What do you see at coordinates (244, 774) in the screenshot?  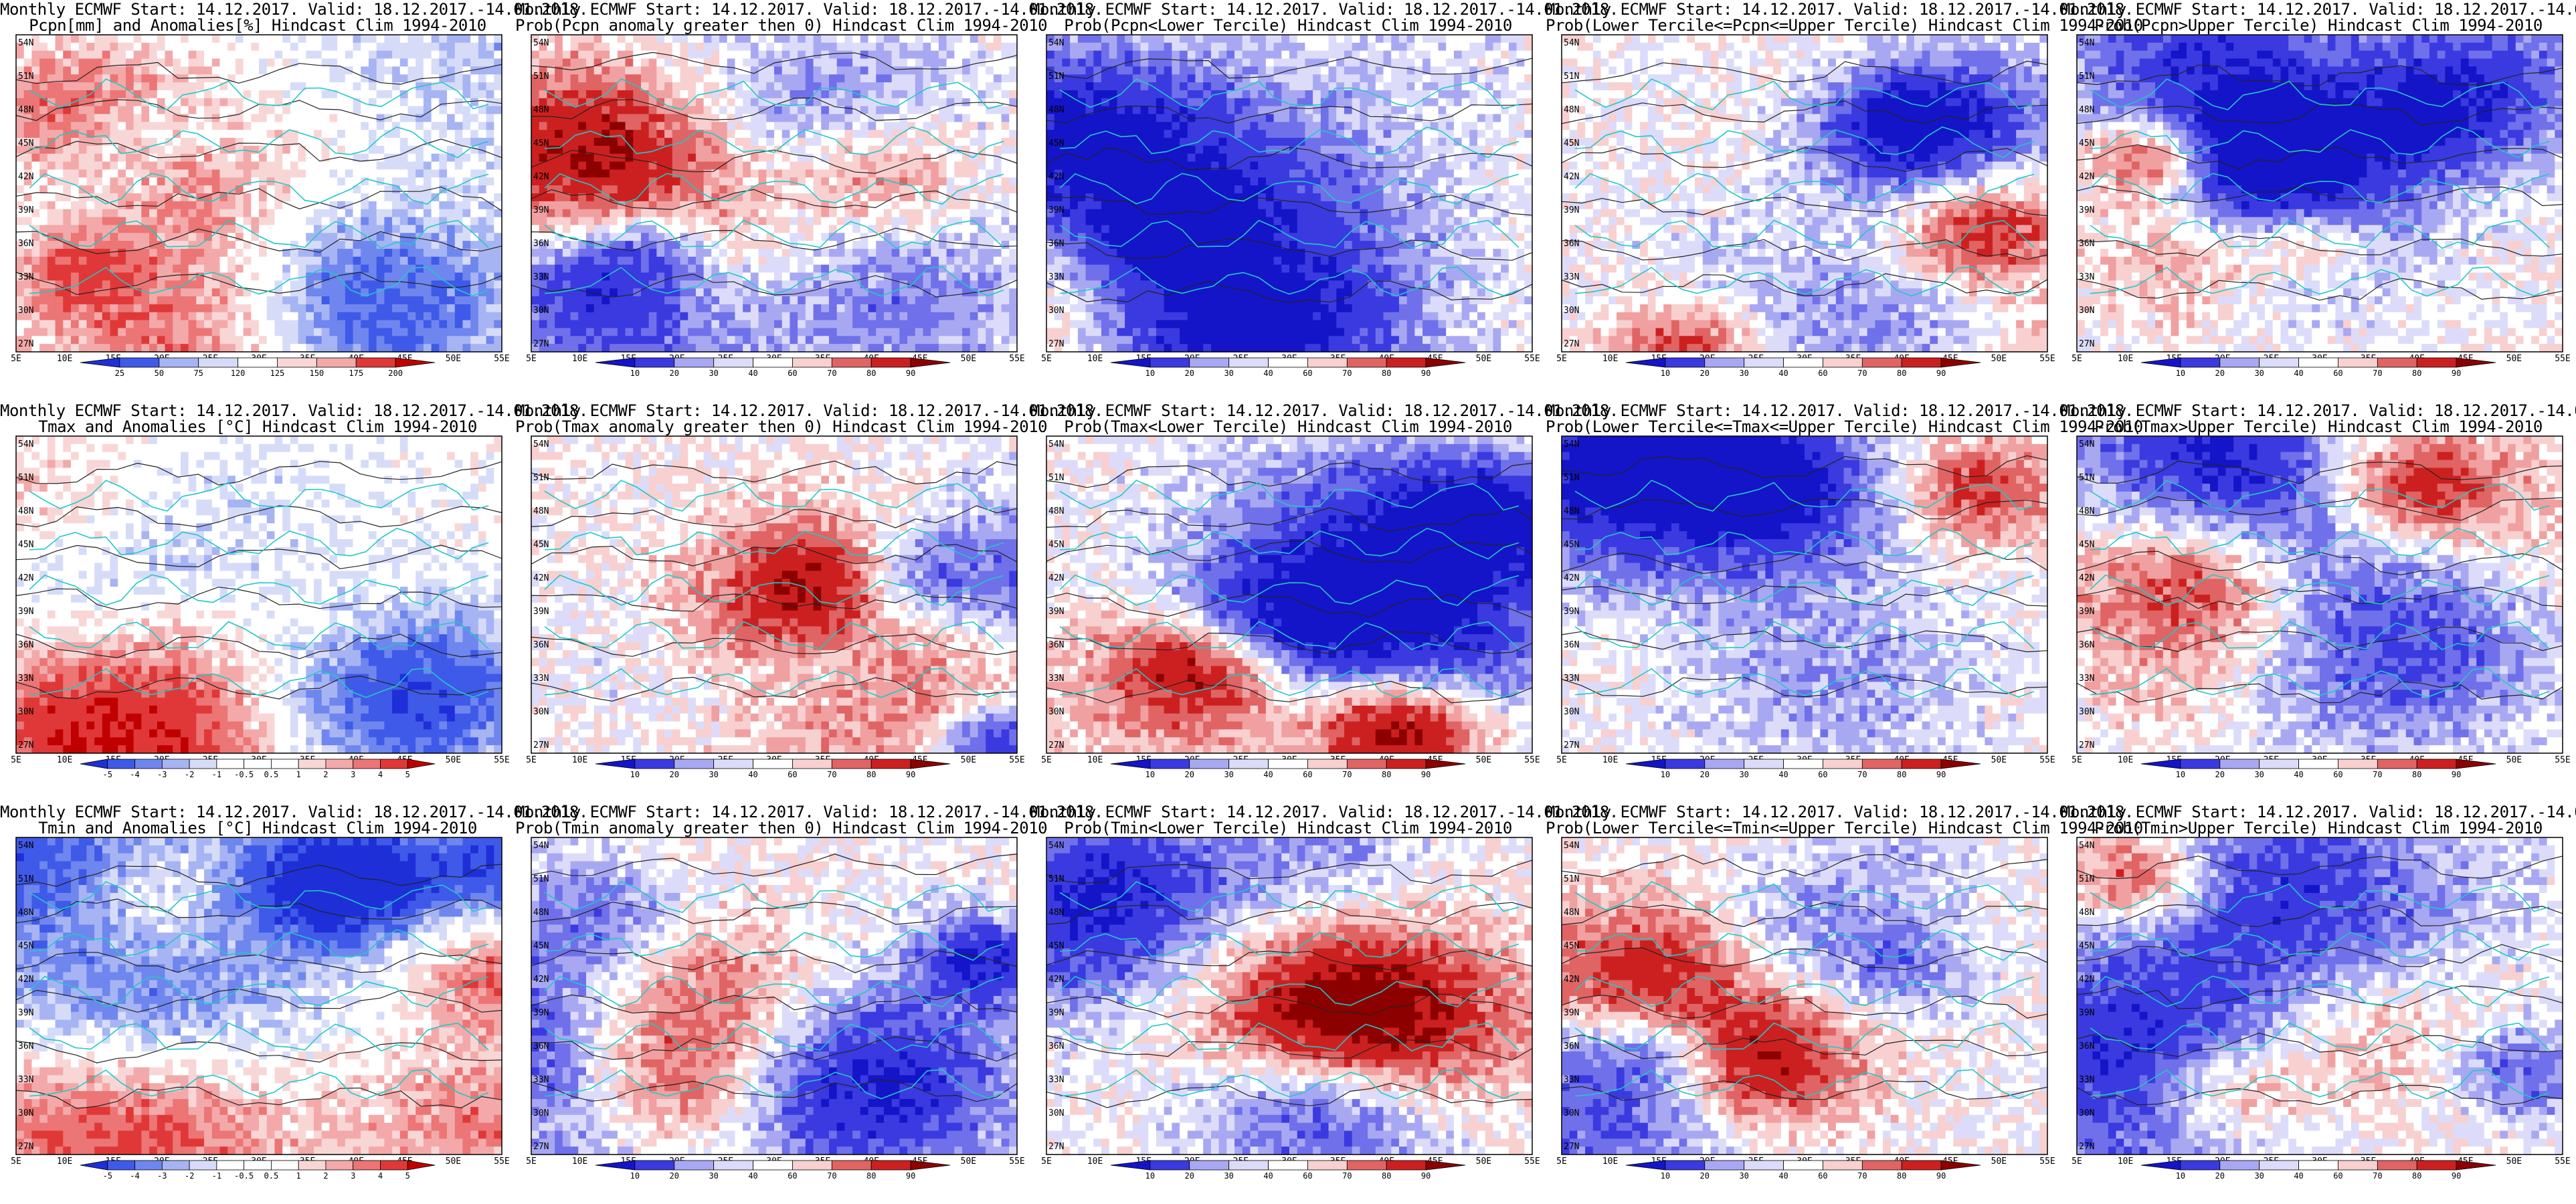 I see `colorbar-label: -0.5` at bounding box center [244, 774].